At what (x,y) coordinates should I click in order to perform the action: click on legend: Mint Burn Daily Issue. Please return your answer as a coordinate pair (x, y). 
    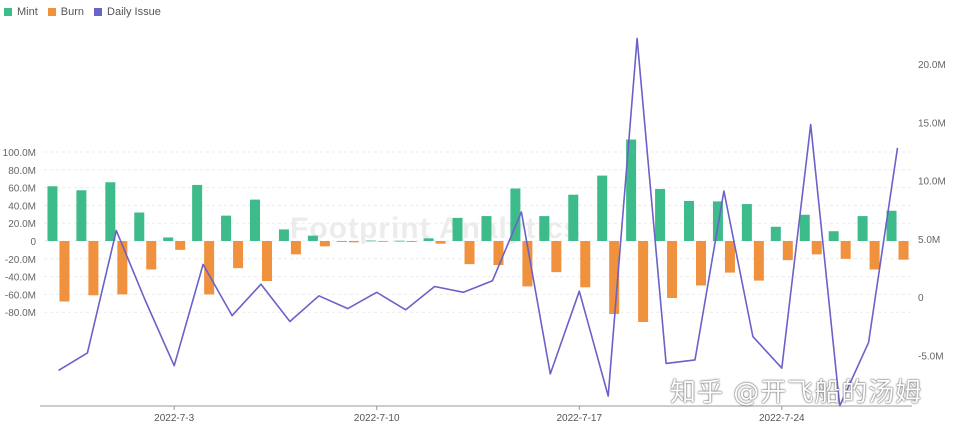
    Looking at the image, I should click on (82, 12).